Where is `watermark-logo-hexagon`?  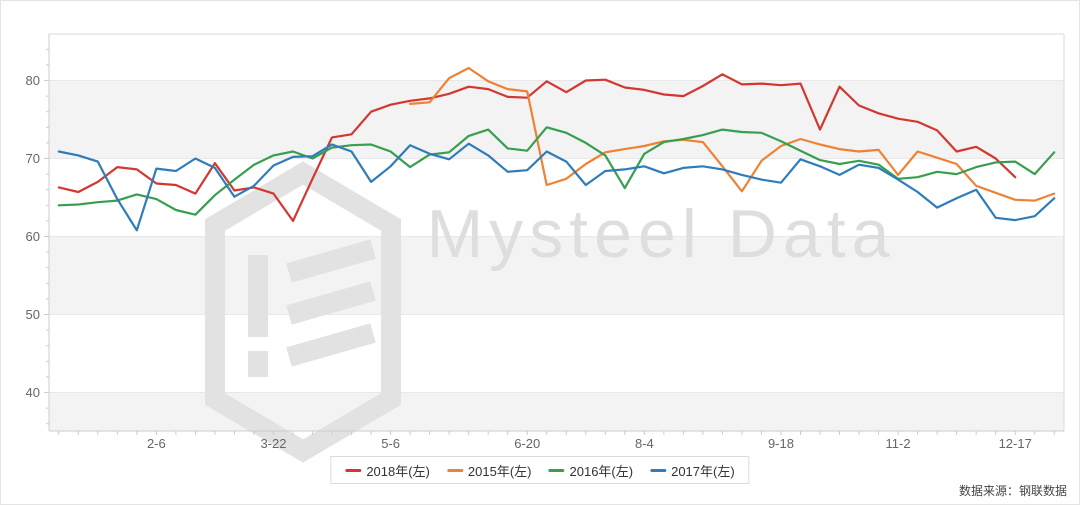 watermark-logo-hexagon is located at coordinates (303, 312).